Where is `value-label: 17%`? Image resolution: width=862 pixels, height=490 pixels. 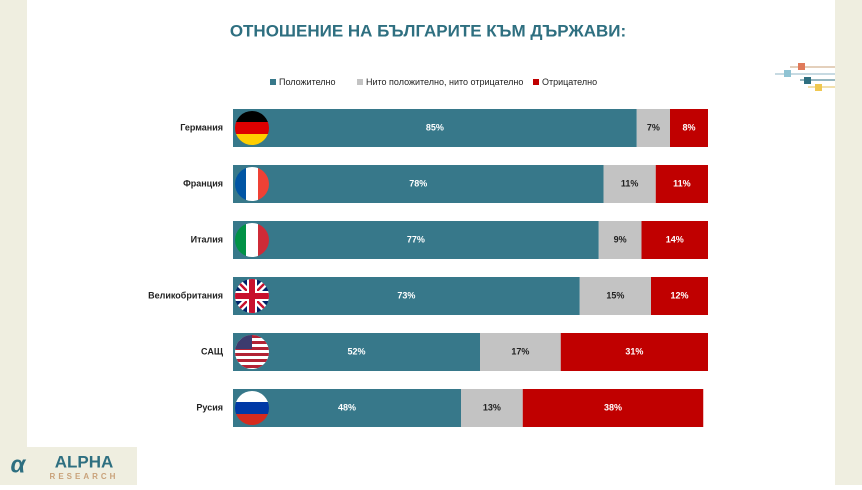
value-label: 17% is located at coordinates (520, 351).